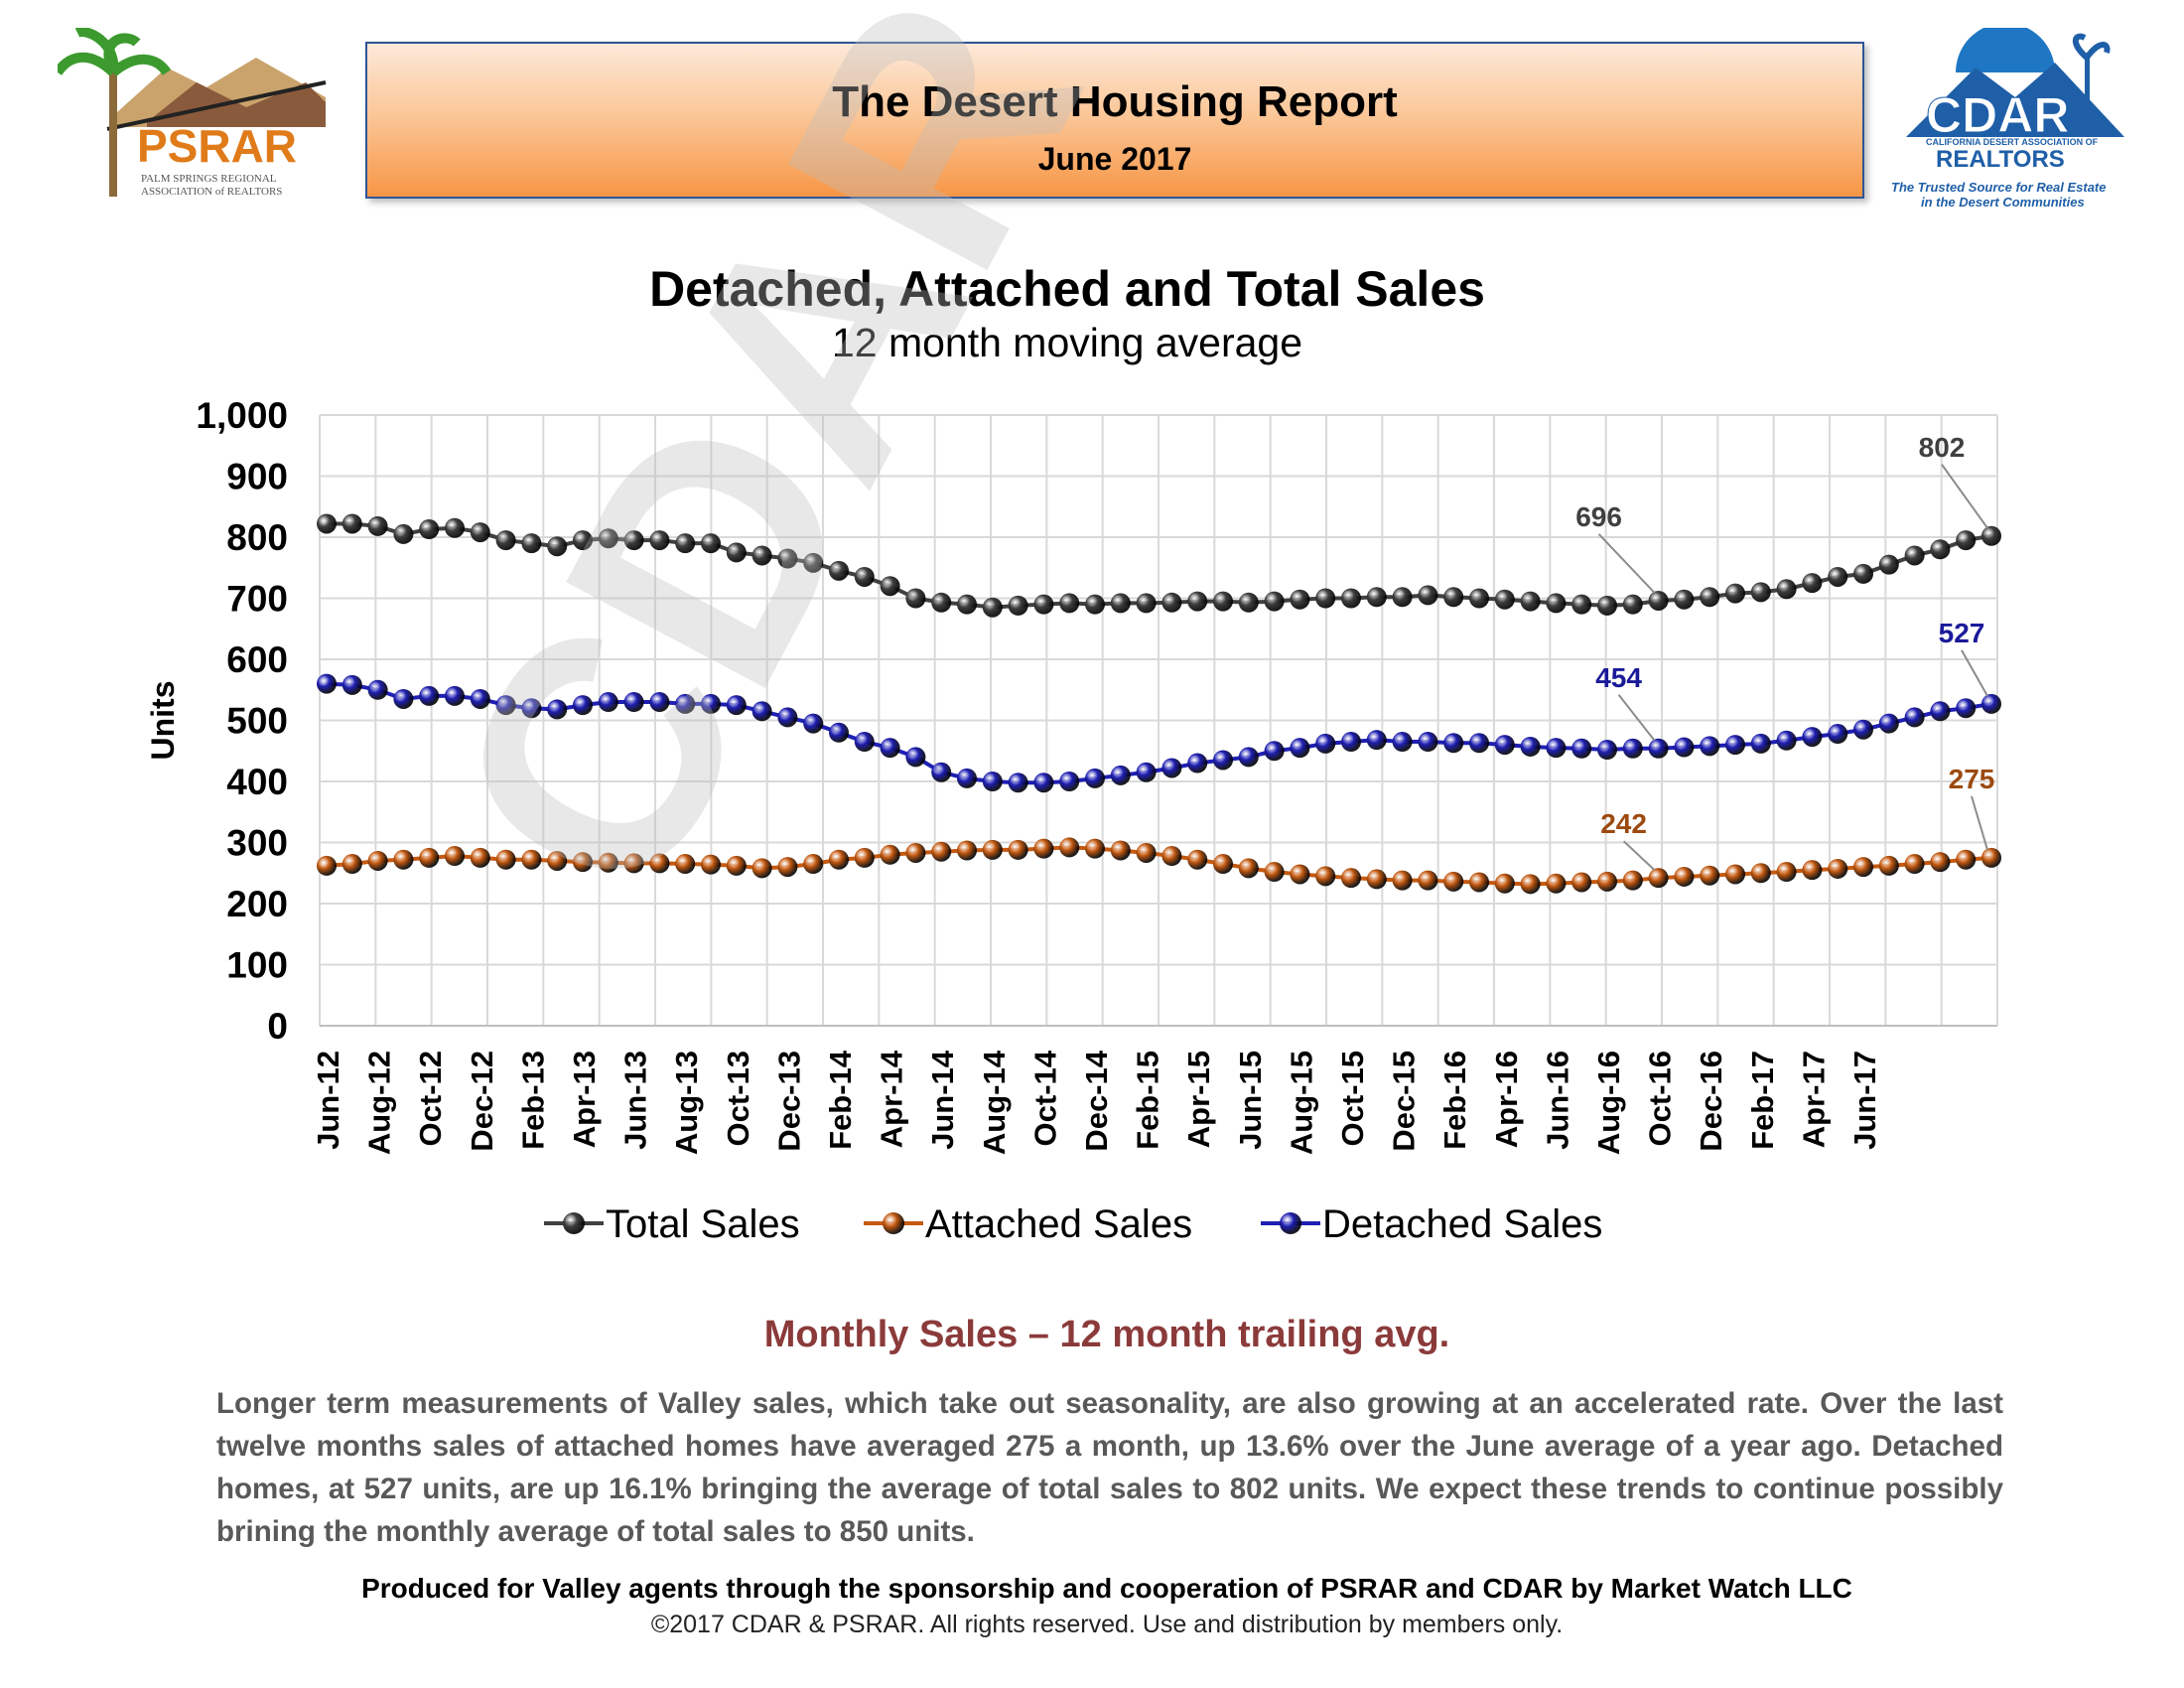 The height and width of the screenshot is (1688, 2184). What do you see at coordinates (257, 965) in the screenshot?
I see `y-tick-label: 100` at bounding box center [257, 965].